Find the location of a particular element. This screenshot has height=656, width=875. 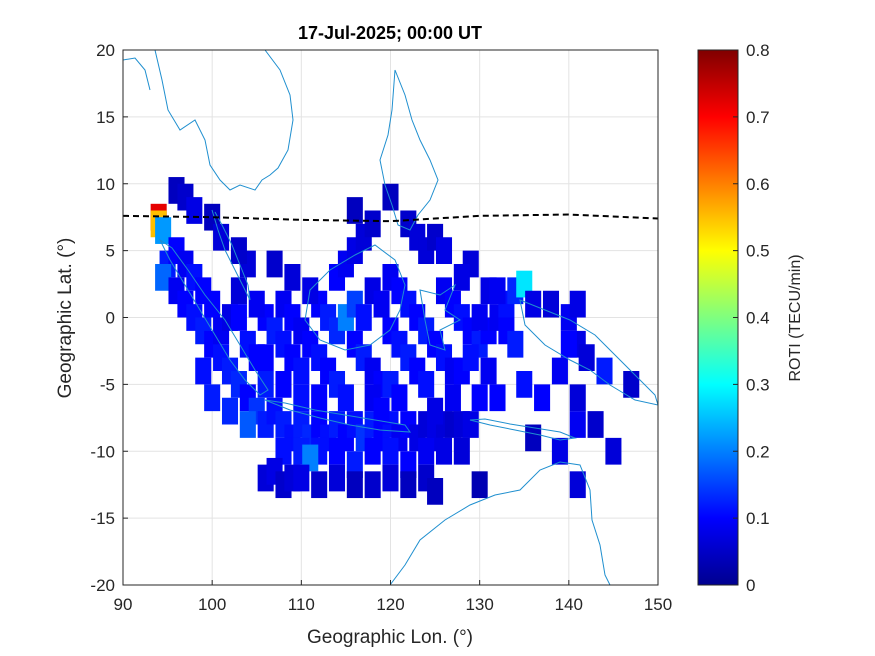

coastline-java is located at coordinates (338, 416).